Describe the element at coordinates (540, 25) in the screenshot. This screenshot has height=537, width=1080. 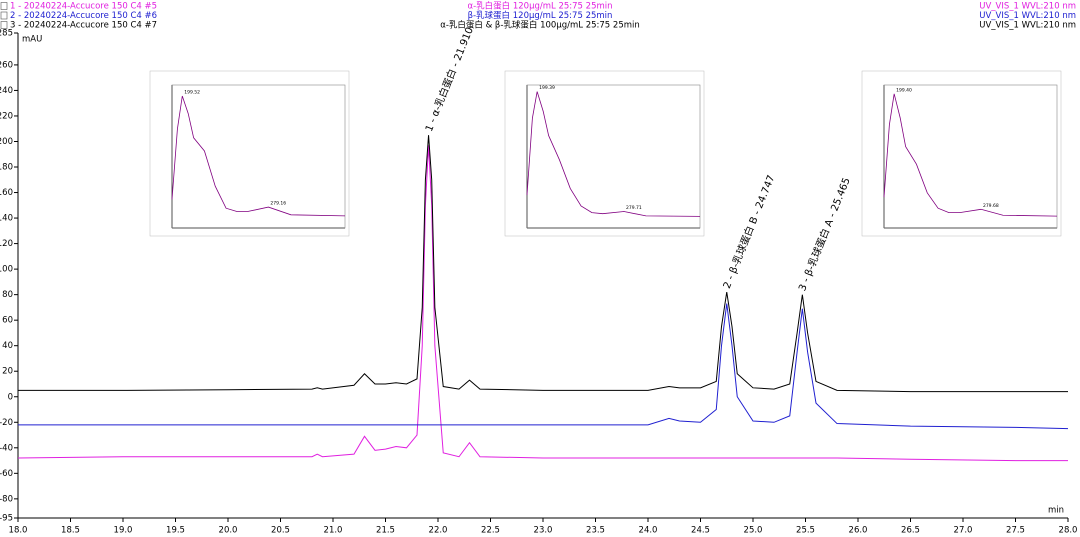
I see `legend-sample: α-乳白蛋白 & β-乳球蛋白 100µg/mL 25:75 25min` at that location.